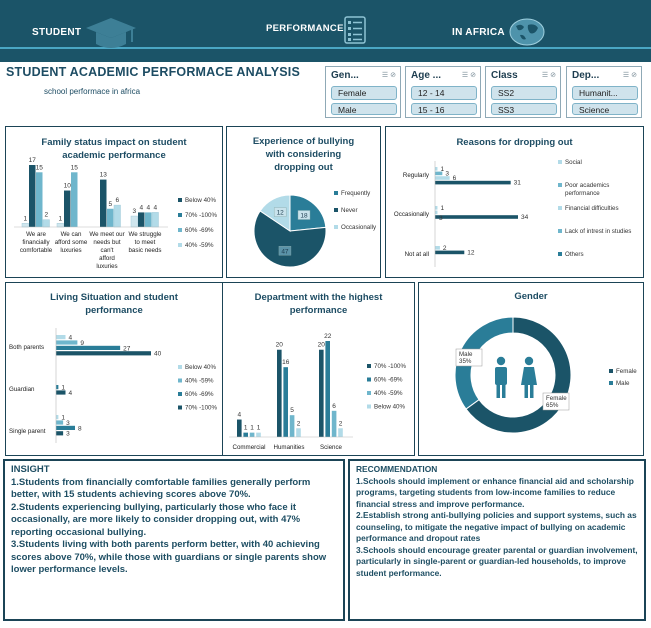 This screenshot has height=628, width=651. What do you see at coordinates (57, 32) in the screenshot?
I see `banner-left-text: STUDENT` at bounding box center [57, 32].